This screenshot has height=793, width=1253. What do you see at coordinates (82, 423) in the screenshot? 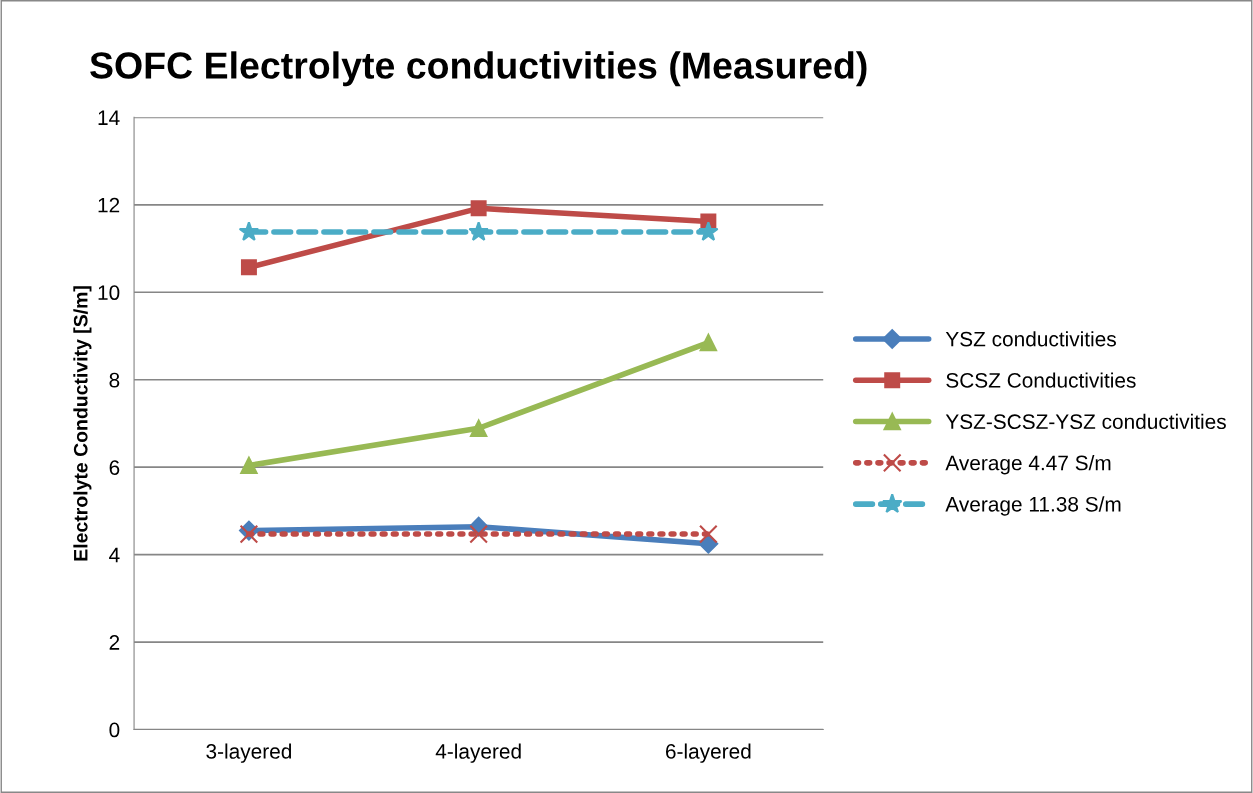
I see `y-axis-title: Electrolyte Conductivity [S/m]` at bounding box center [82, 423].